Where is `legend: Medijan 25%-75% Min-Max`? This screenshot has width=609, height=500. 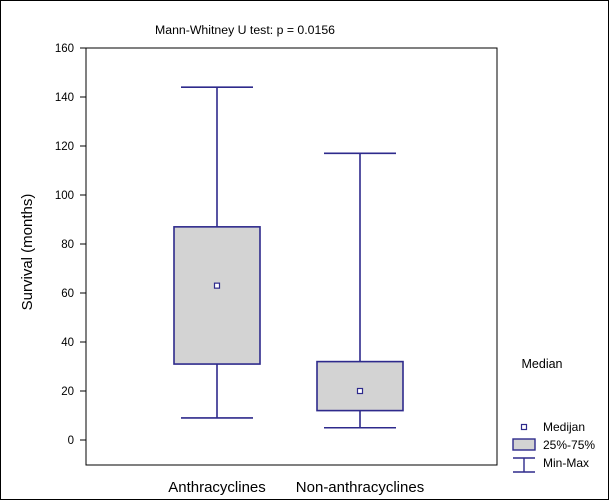 legend: Medijan 25%-75% Min-Max is located at coordinates (553, 446).